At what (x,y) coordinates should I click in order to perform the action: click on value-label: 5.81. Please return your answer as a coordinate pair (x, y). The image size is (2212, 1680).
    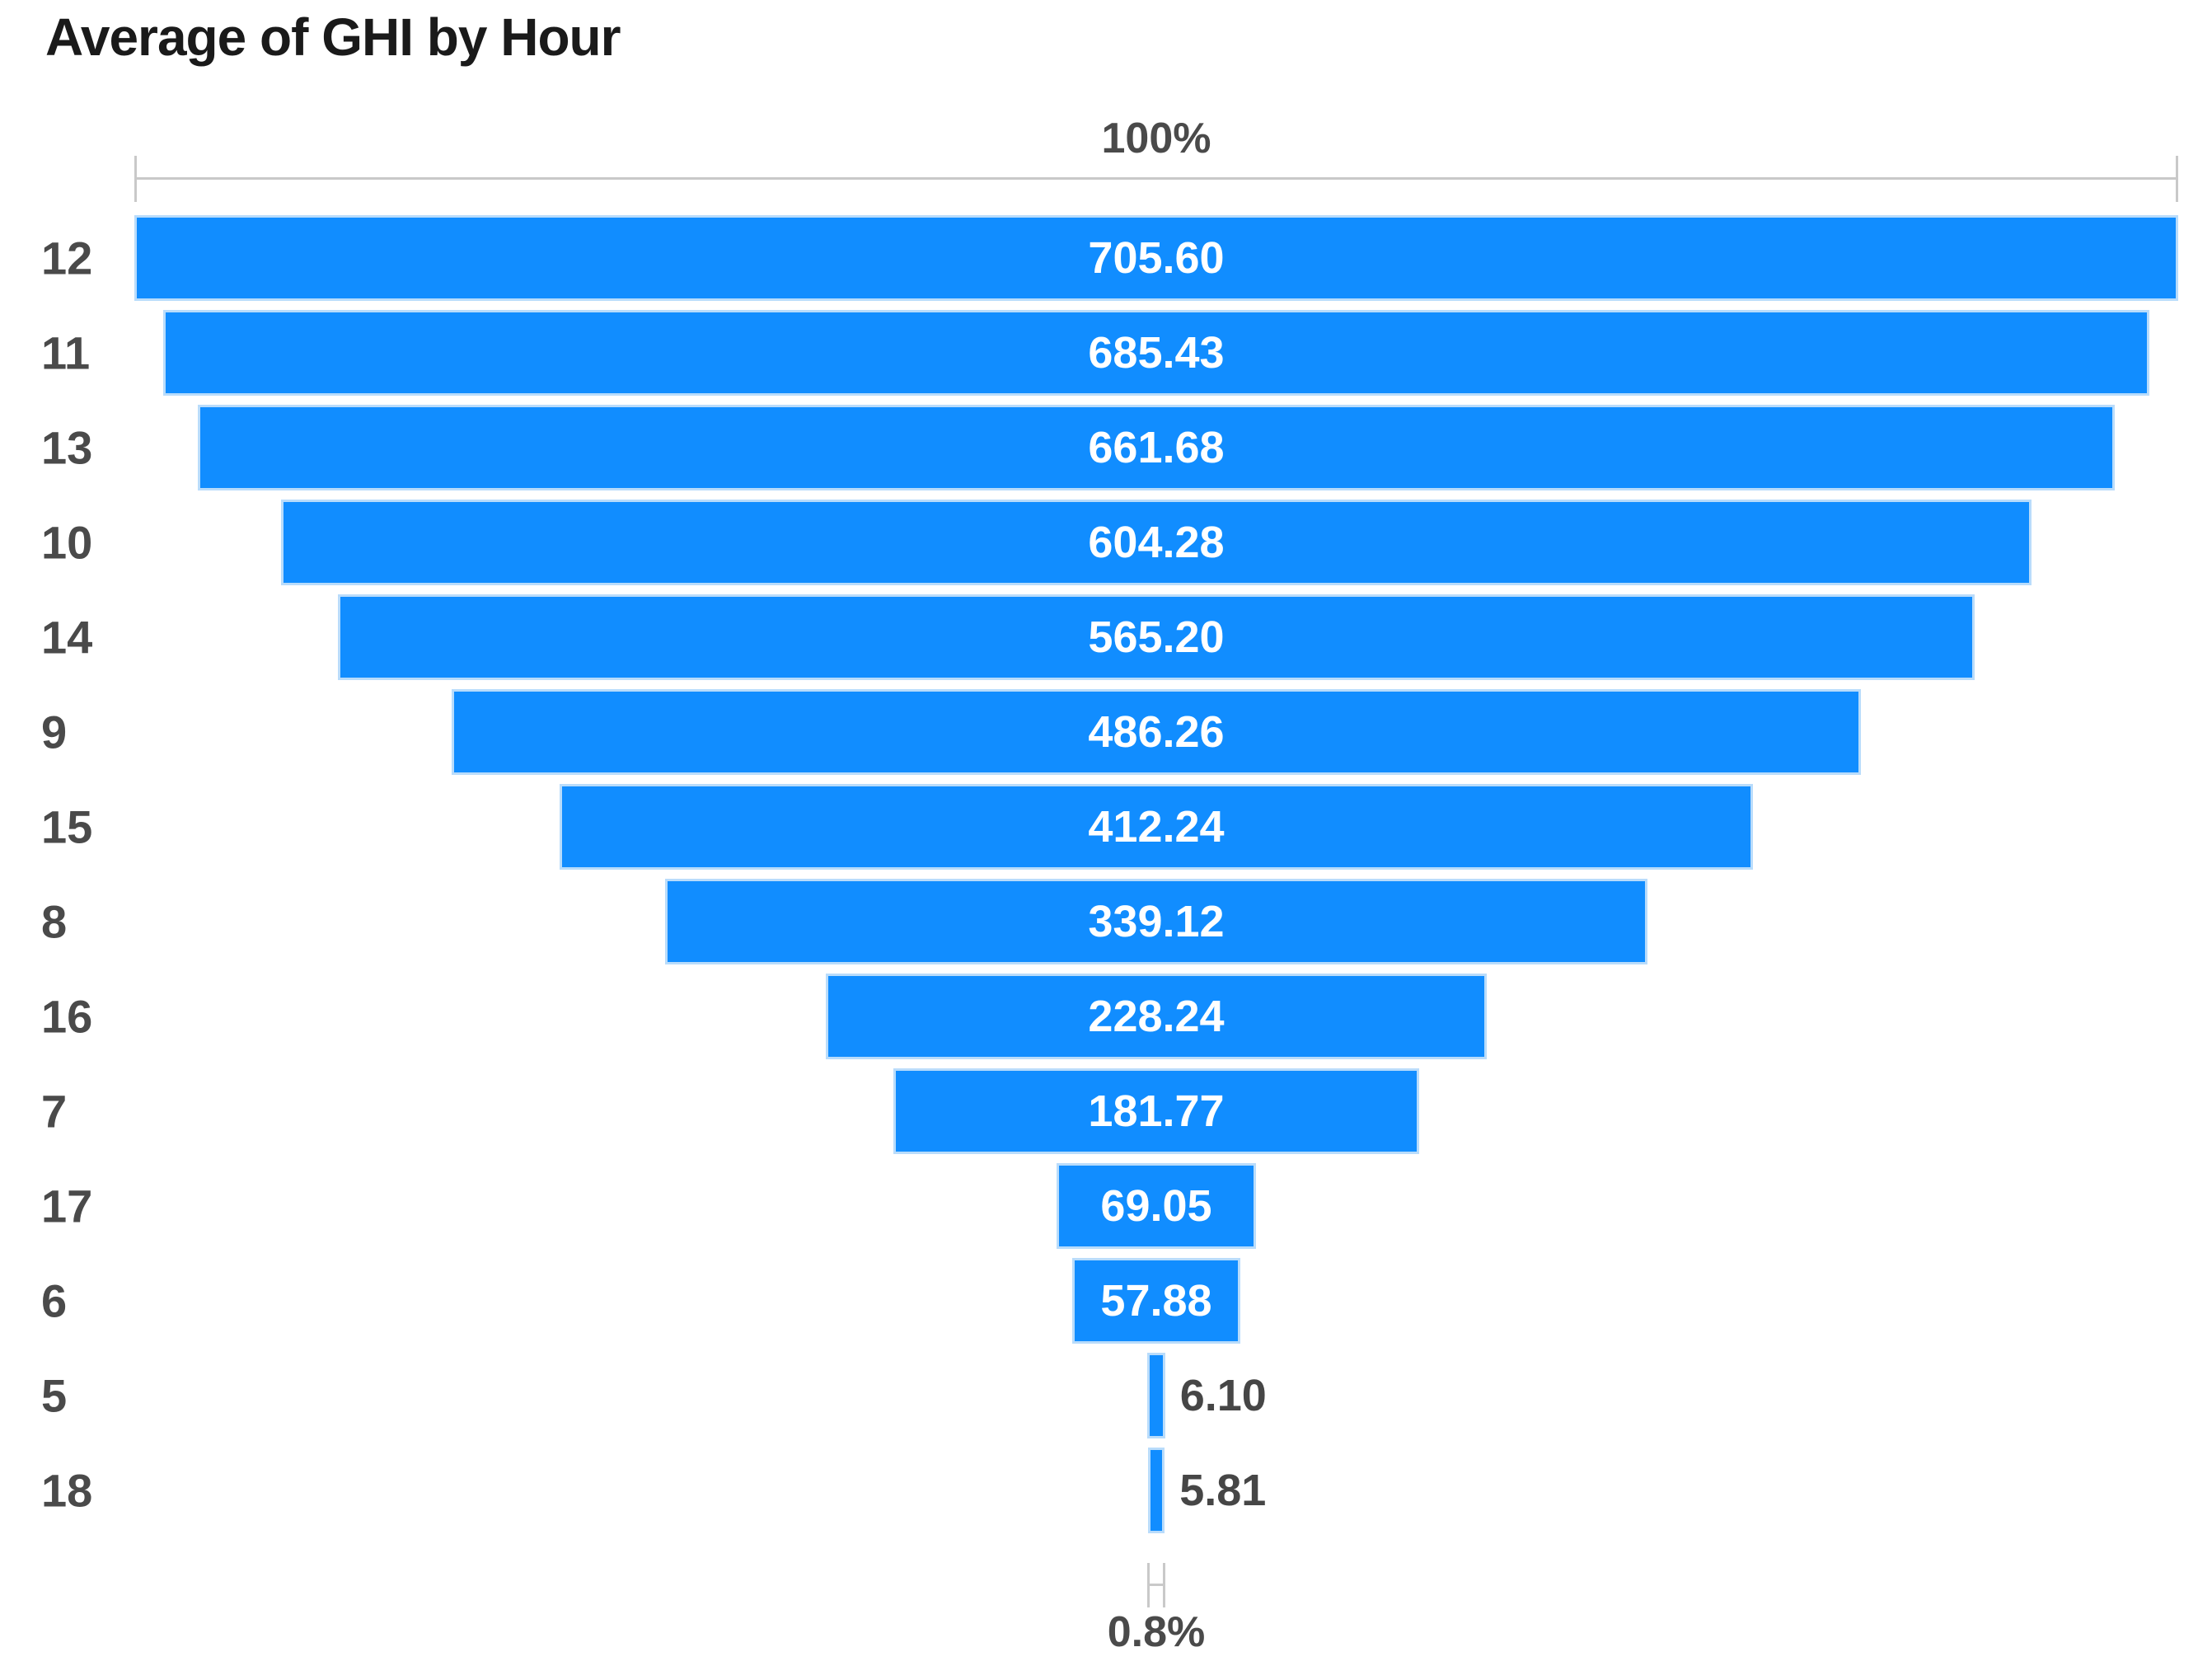
    Looking at the image, I should click on (1223, 1490).